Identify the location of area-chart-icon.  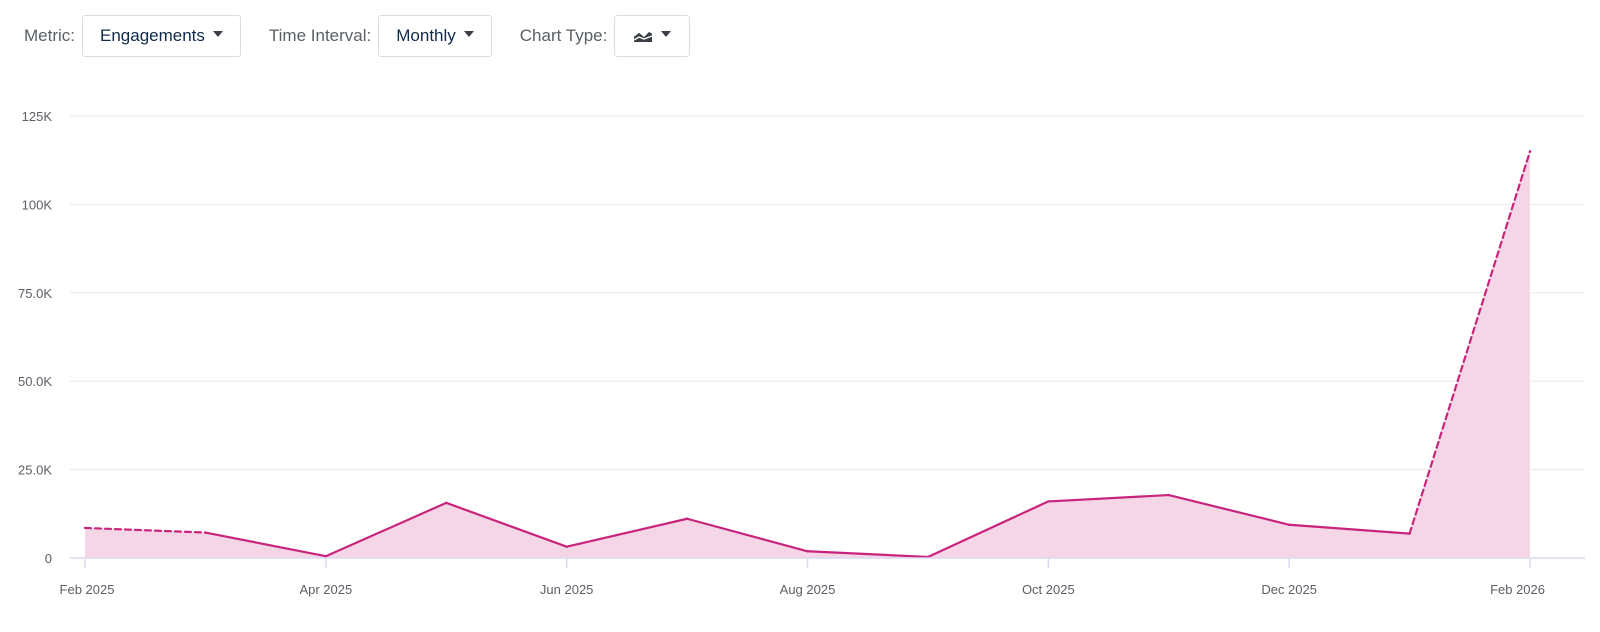
(643, 36).